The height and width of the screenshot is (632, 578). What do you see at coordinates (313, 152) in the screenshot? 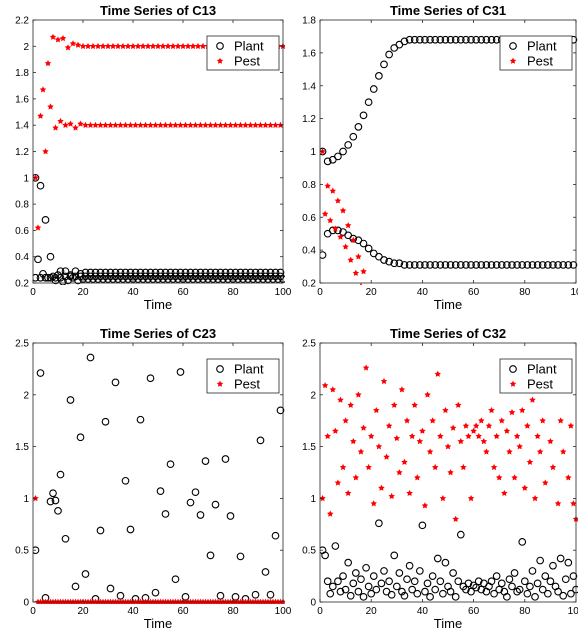
I see `y-tick-label: 1` at bounding box center [313, 152].